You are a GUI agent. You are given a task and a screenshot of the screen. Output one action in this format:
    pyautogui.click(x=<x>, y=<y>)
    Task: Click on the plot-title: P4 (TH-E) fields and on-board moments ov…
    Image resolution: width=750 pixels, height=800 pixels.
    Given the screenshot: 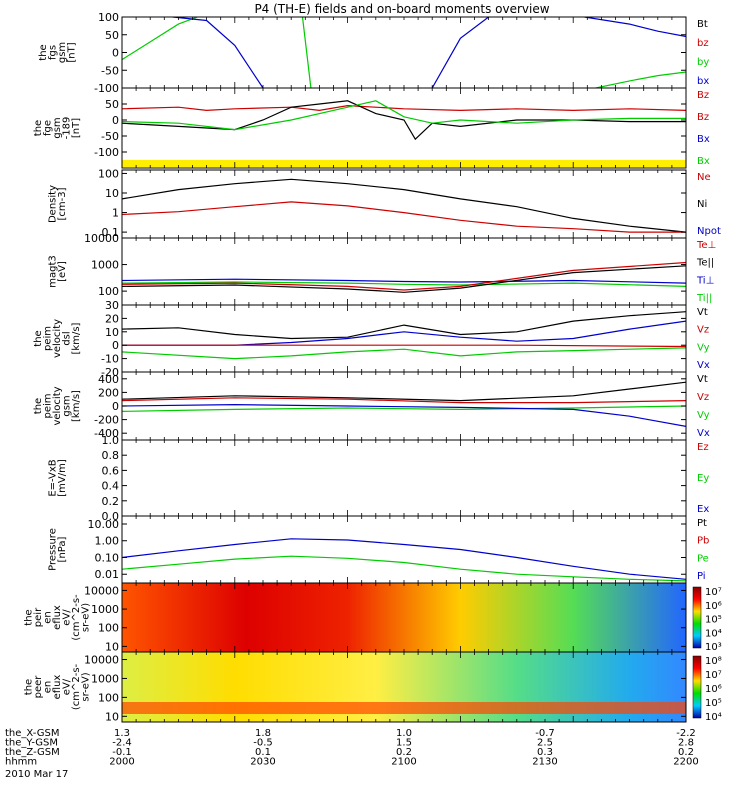 What is the action you would take?
    pyautogui.click(x=401, y=9)
    